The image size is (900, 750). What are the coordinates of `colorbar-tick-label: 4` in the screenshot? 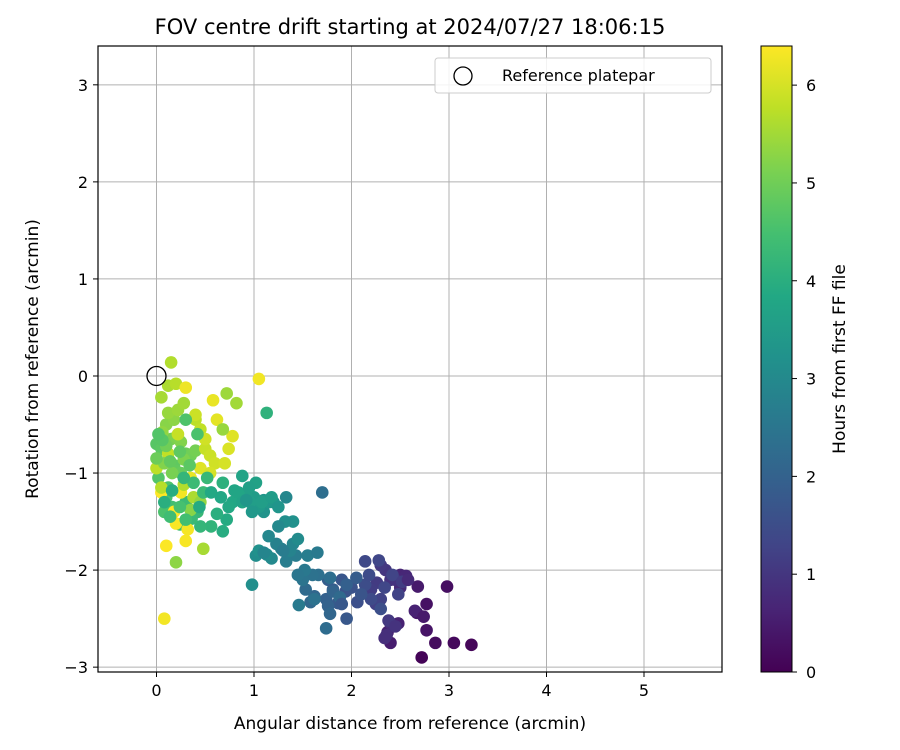 It's located at (811, 281).